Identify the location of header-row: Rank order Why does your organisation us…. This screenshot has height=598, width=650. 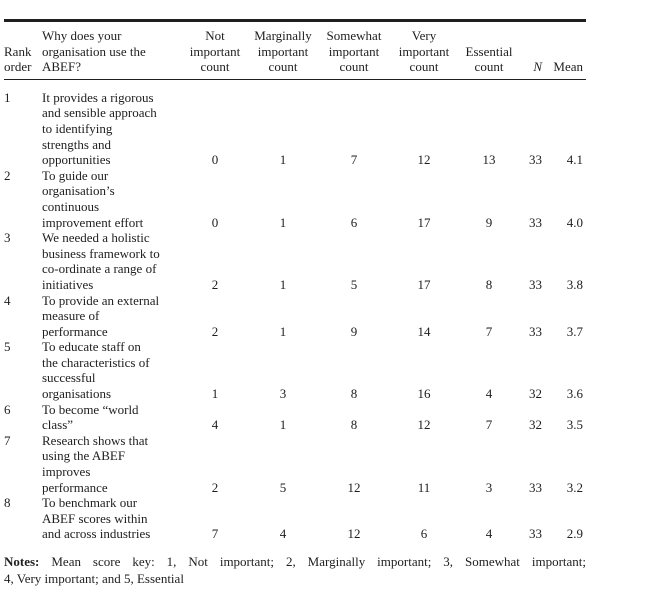
(295, 50).